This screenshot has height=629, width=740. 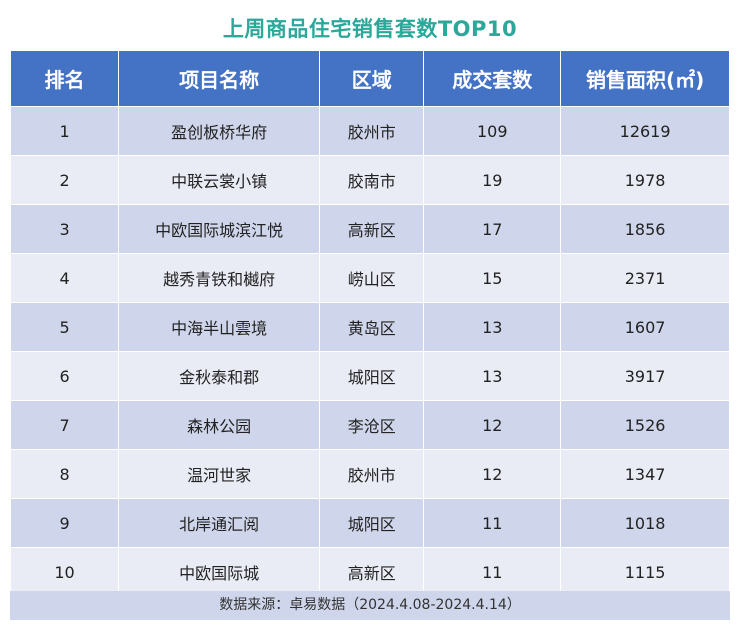 I want to click on cell-project-name: 越秀青铁和樾府, so click(x=219, y=278).